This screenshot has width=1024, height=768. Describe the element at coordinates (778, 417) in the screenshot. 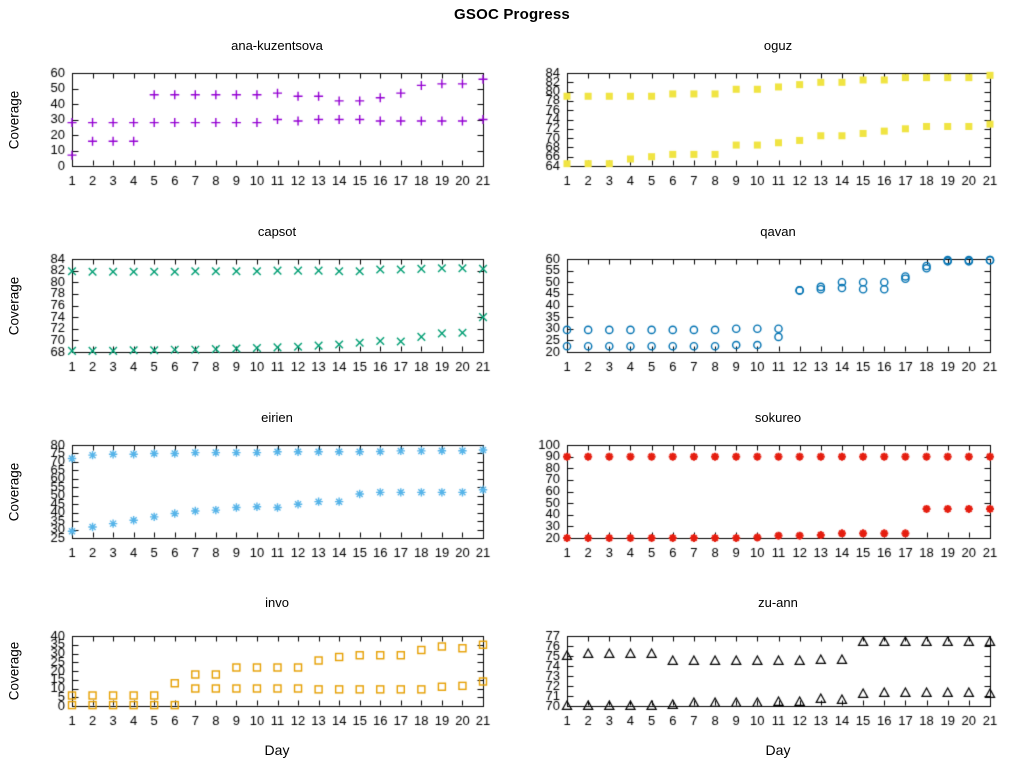

I see `subplot-title-sokureo: sokureo` at that location.